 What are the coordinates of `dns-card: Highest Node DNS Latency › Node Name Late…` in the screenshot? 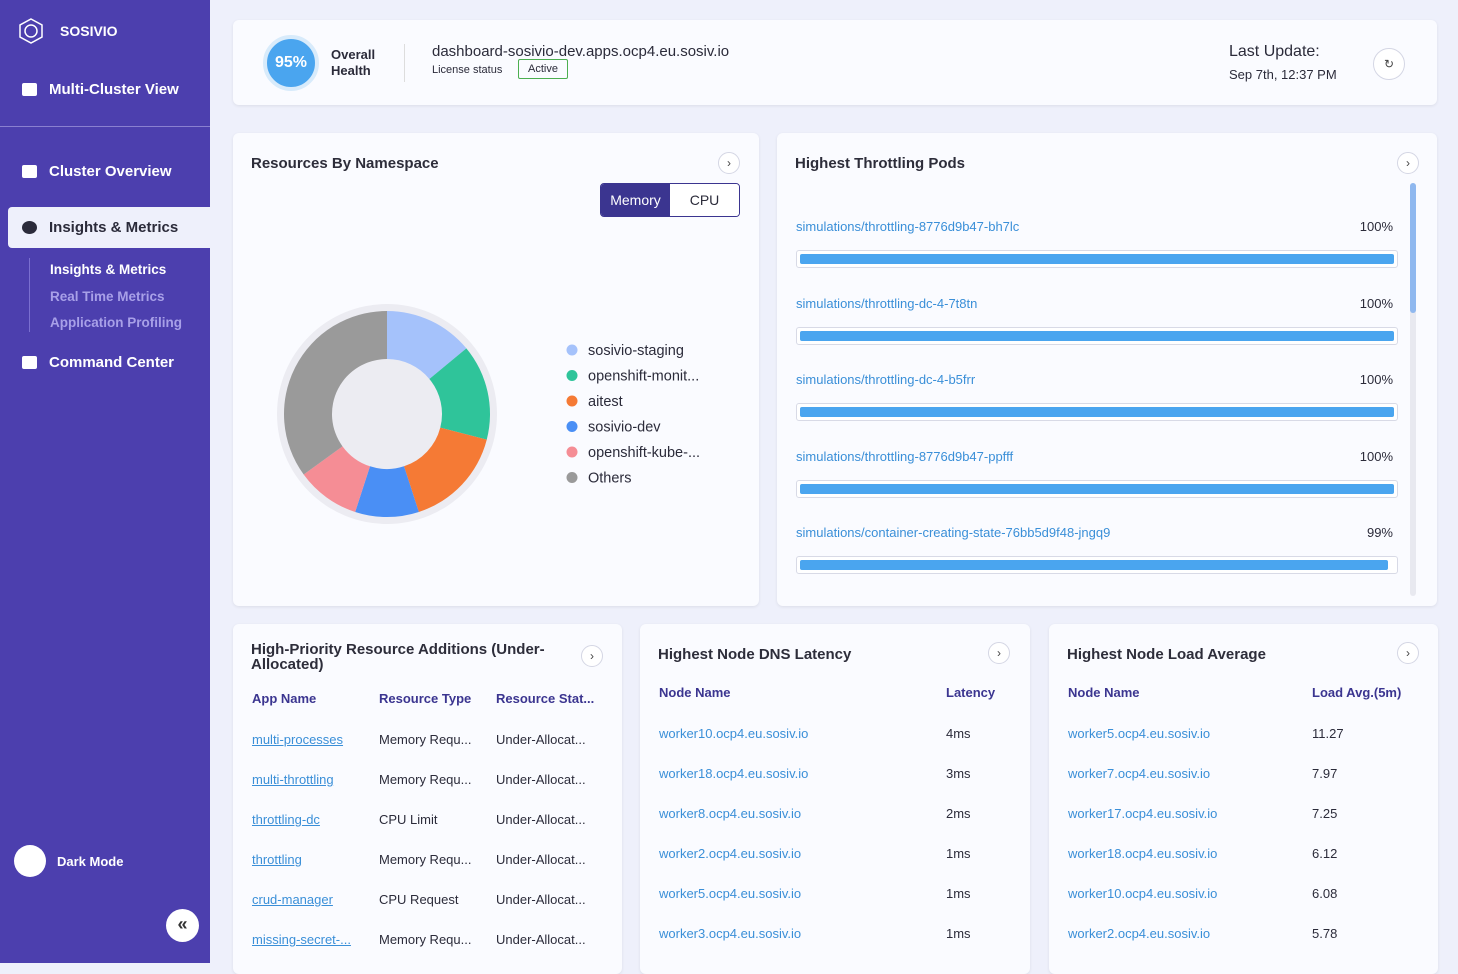 It's located at (835, 799).